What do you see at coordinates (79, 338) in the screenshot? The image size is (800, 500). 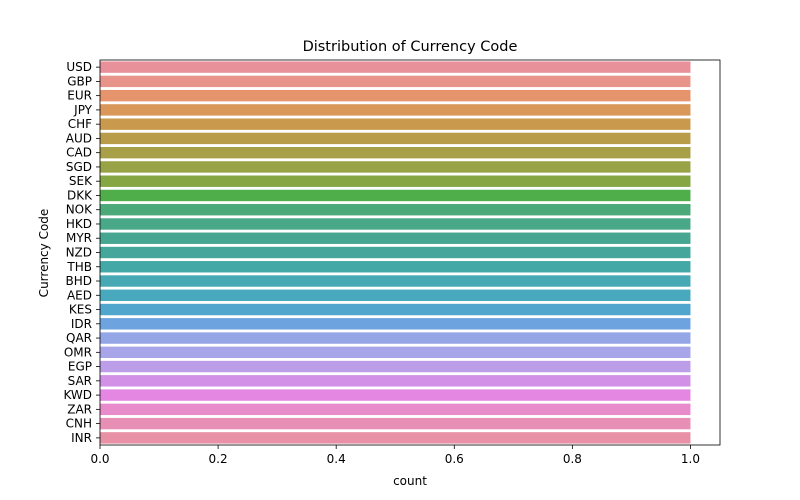 I see `y-tick-label: QAR` at bounding box center [79, 338].